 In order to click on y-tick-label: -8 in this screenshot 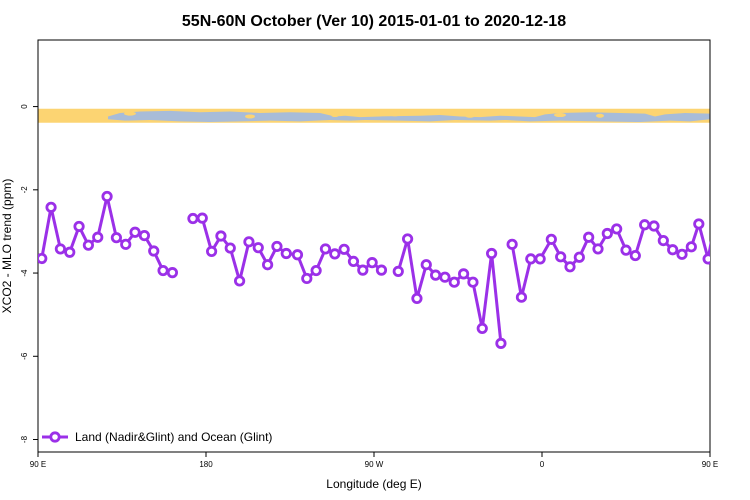, I will do `click(24, 439)`.